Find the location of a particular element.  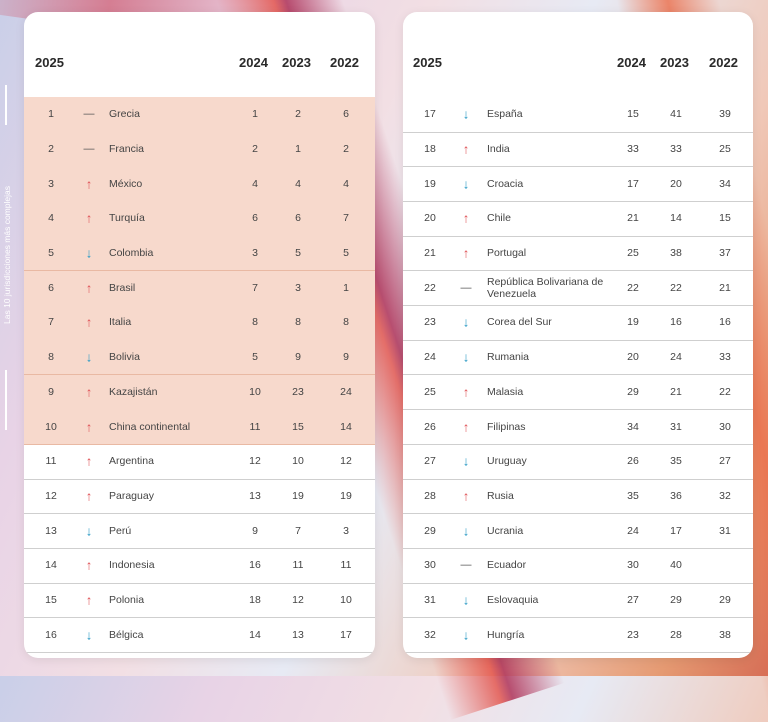

value-2023: 22 is located at coordinates (676, 287).